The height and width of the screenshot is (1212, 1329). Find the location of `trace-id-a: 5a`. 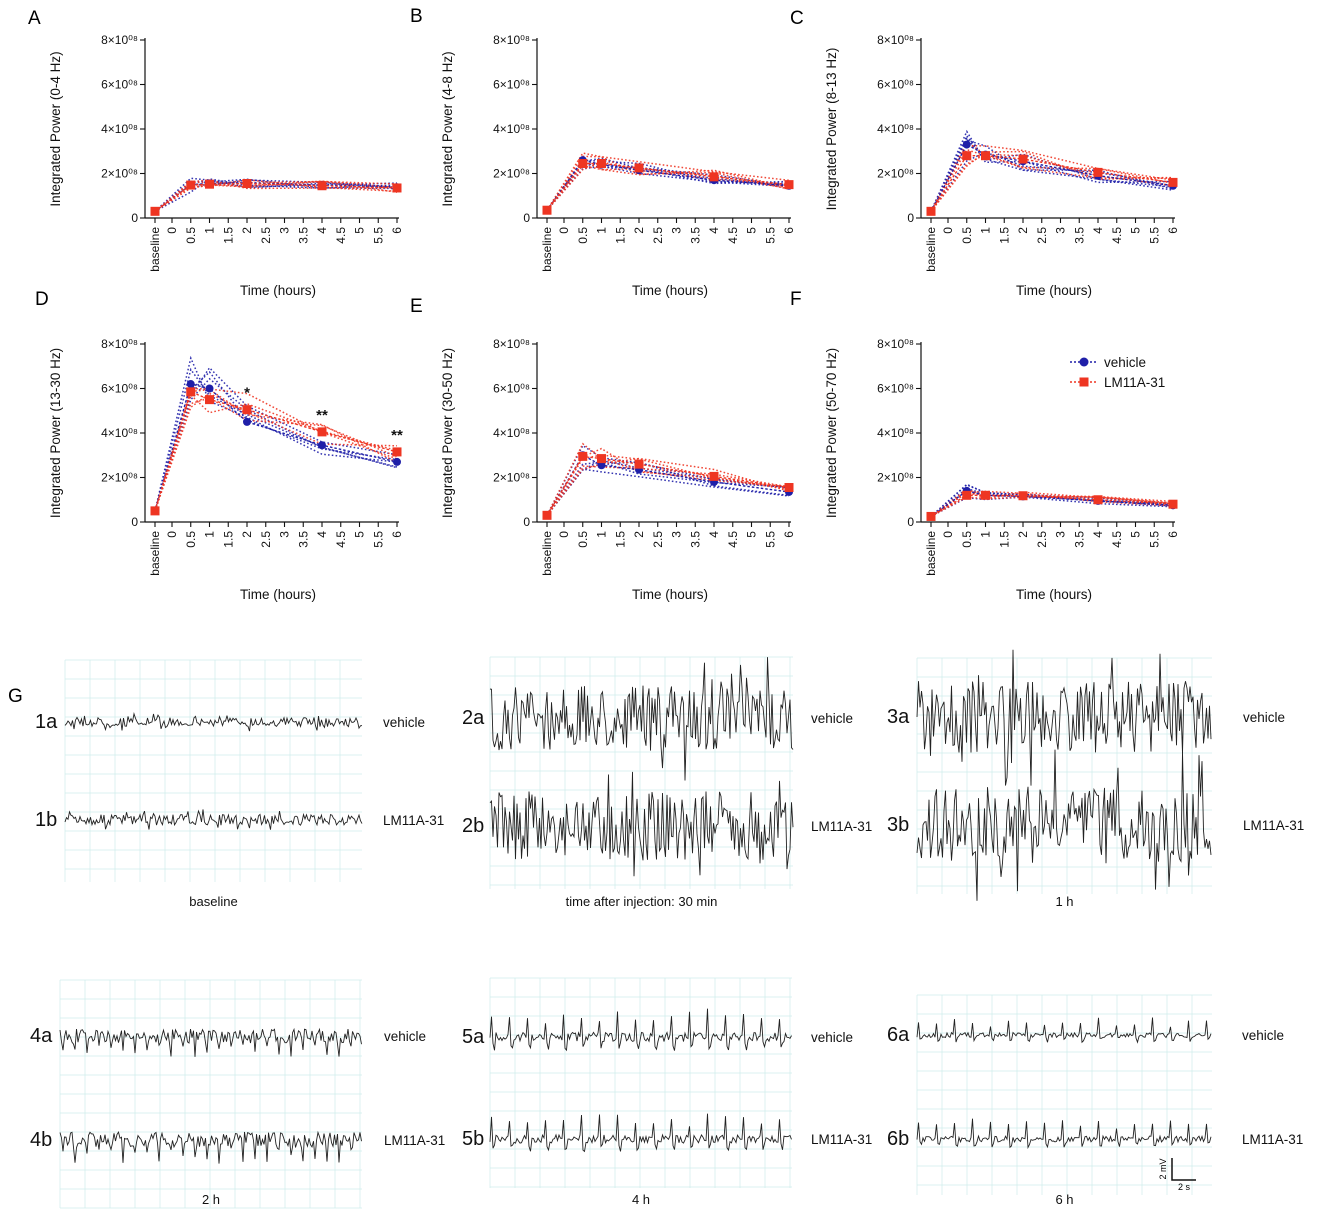

trace-id-a: 5a is located at coordinates (473, 1037).